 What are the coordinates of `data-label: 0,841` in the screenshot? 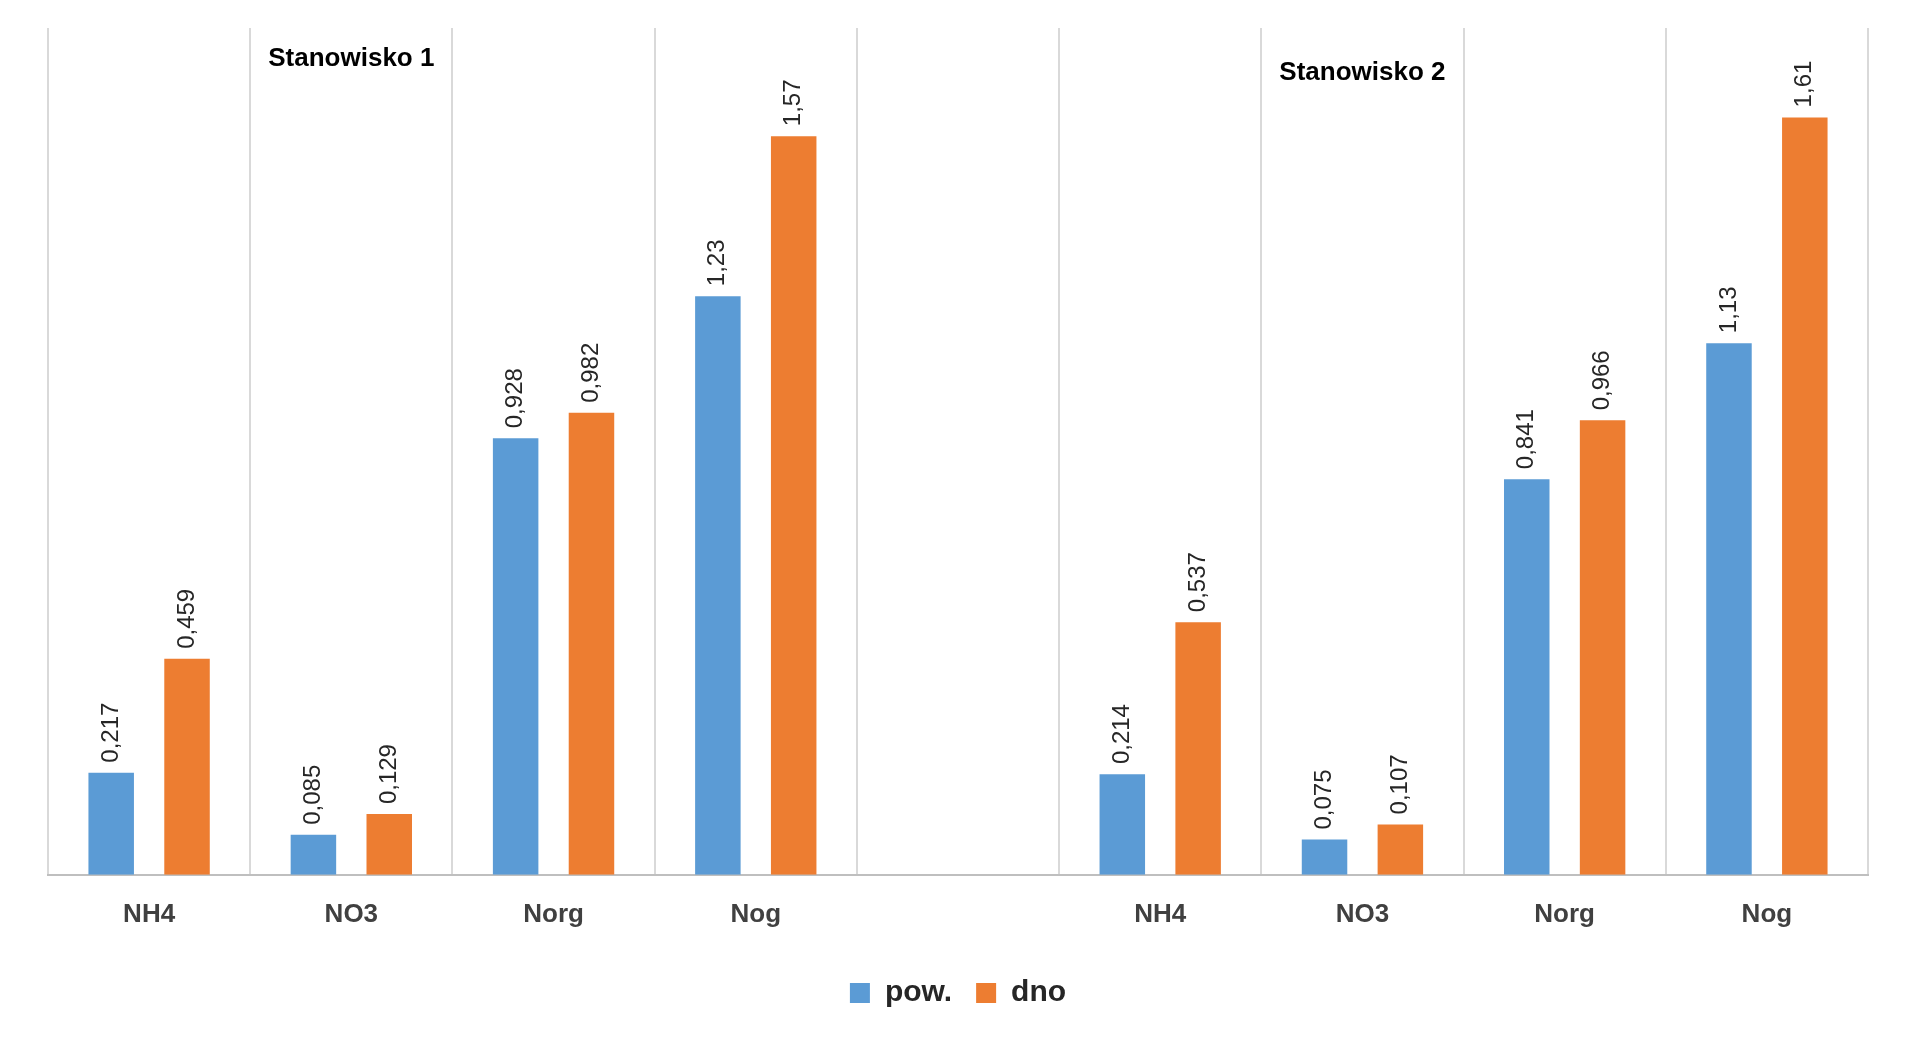 It's located at (1525, 439).